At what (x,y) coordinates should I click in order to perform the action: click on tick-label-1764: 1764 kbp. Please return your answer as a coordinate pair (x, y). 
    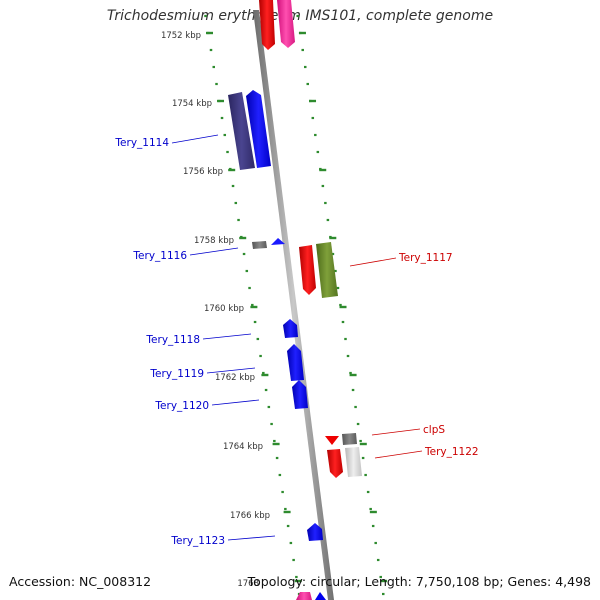
    Looking at the image, I should click on (243, 447).